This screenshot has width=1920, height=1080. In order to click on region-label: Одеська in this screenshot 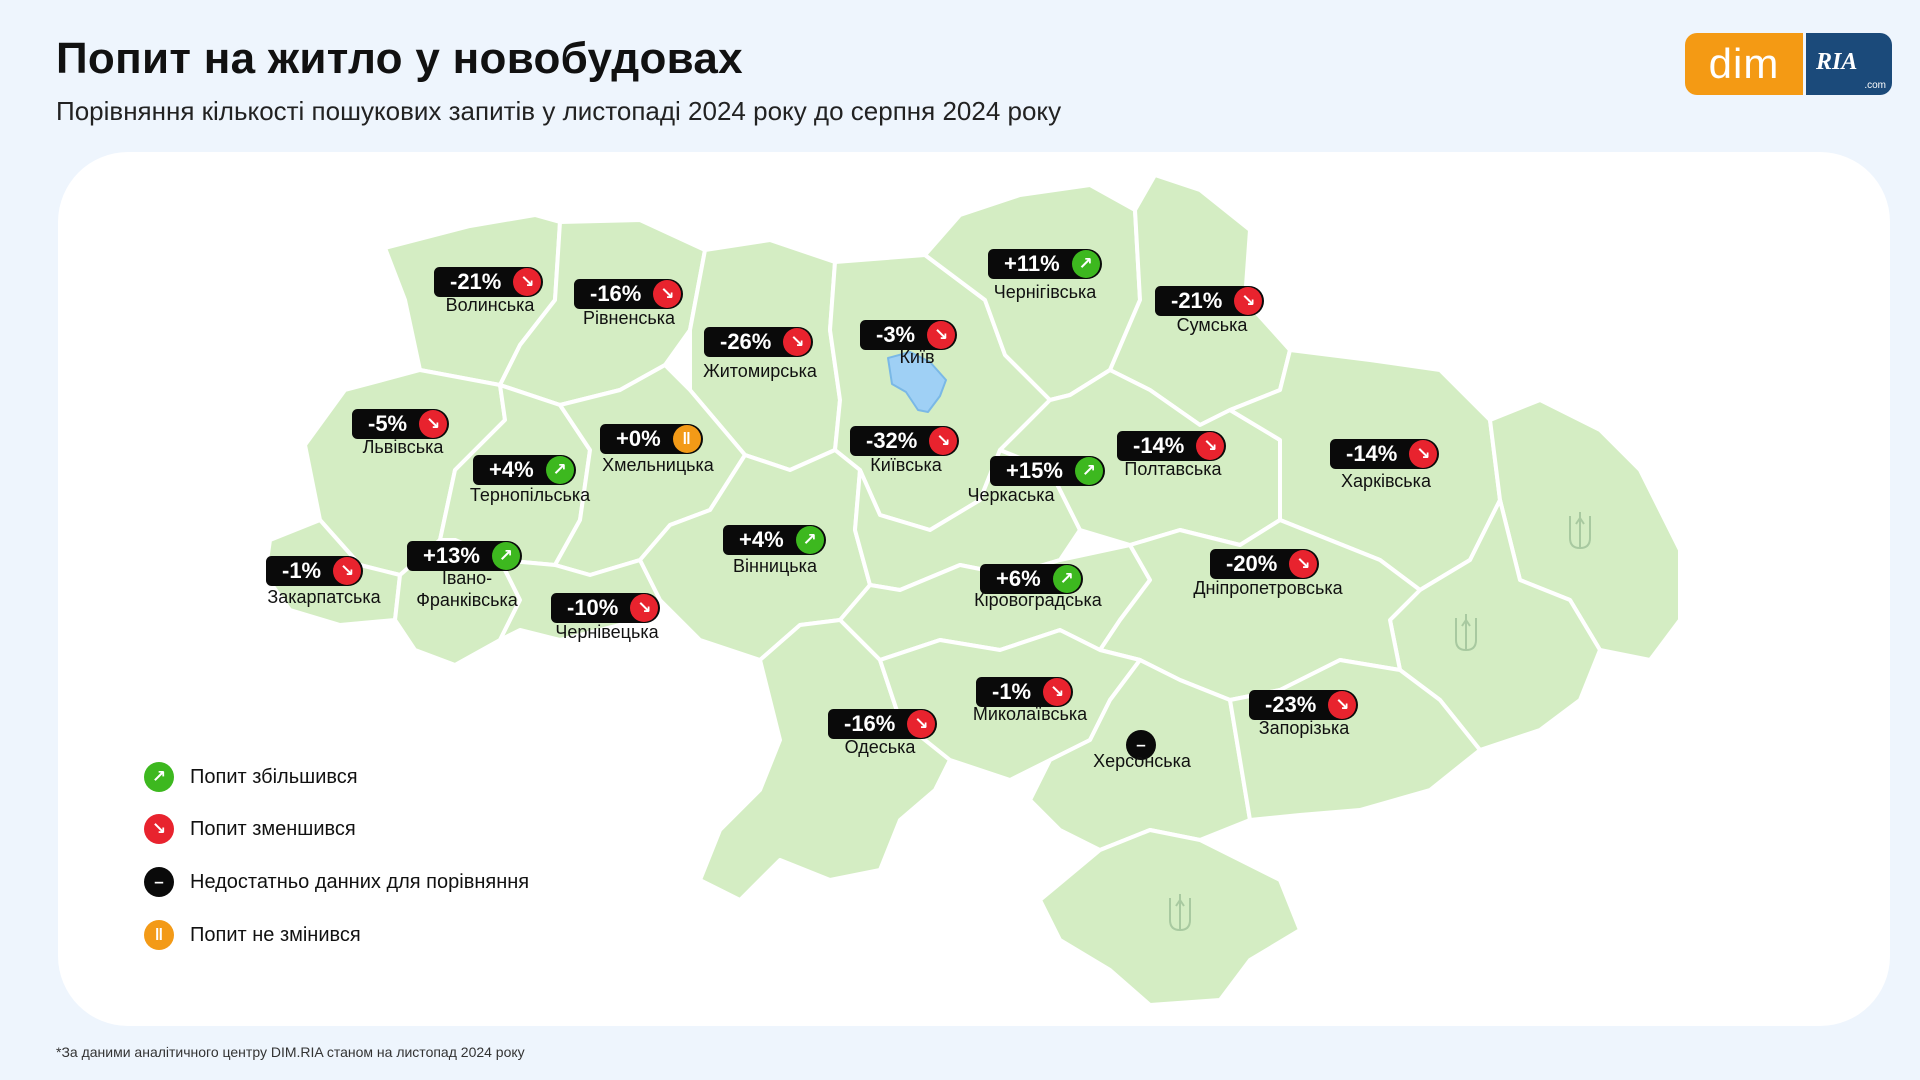, I will do `click(880, 747)`.